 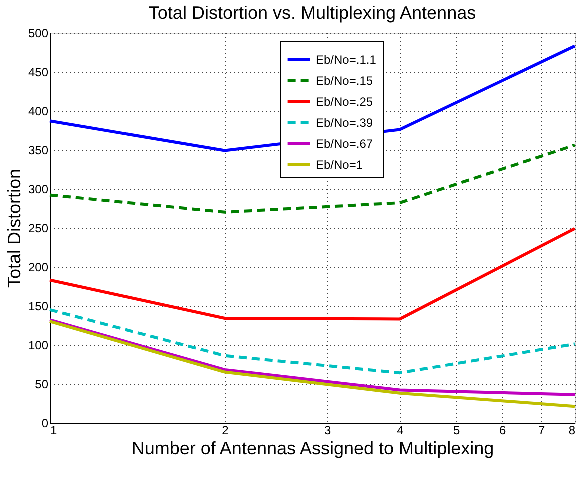 I want to click on legend-label: Eb/No=.39, so click(x=345, y=123).